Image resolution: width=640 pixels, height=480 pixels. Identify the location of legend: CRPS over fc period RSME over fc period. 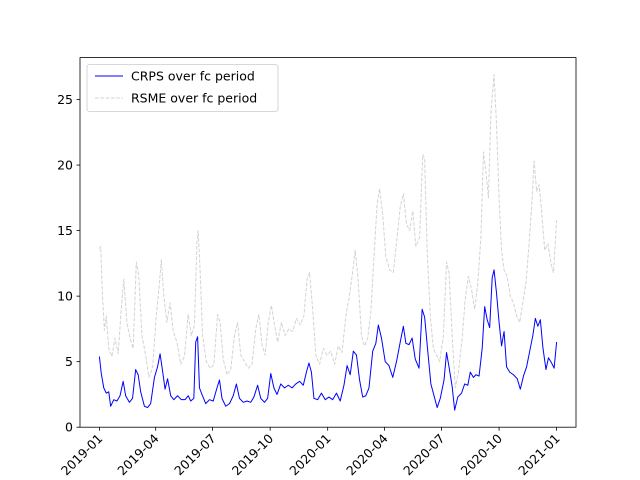
(182, 88).